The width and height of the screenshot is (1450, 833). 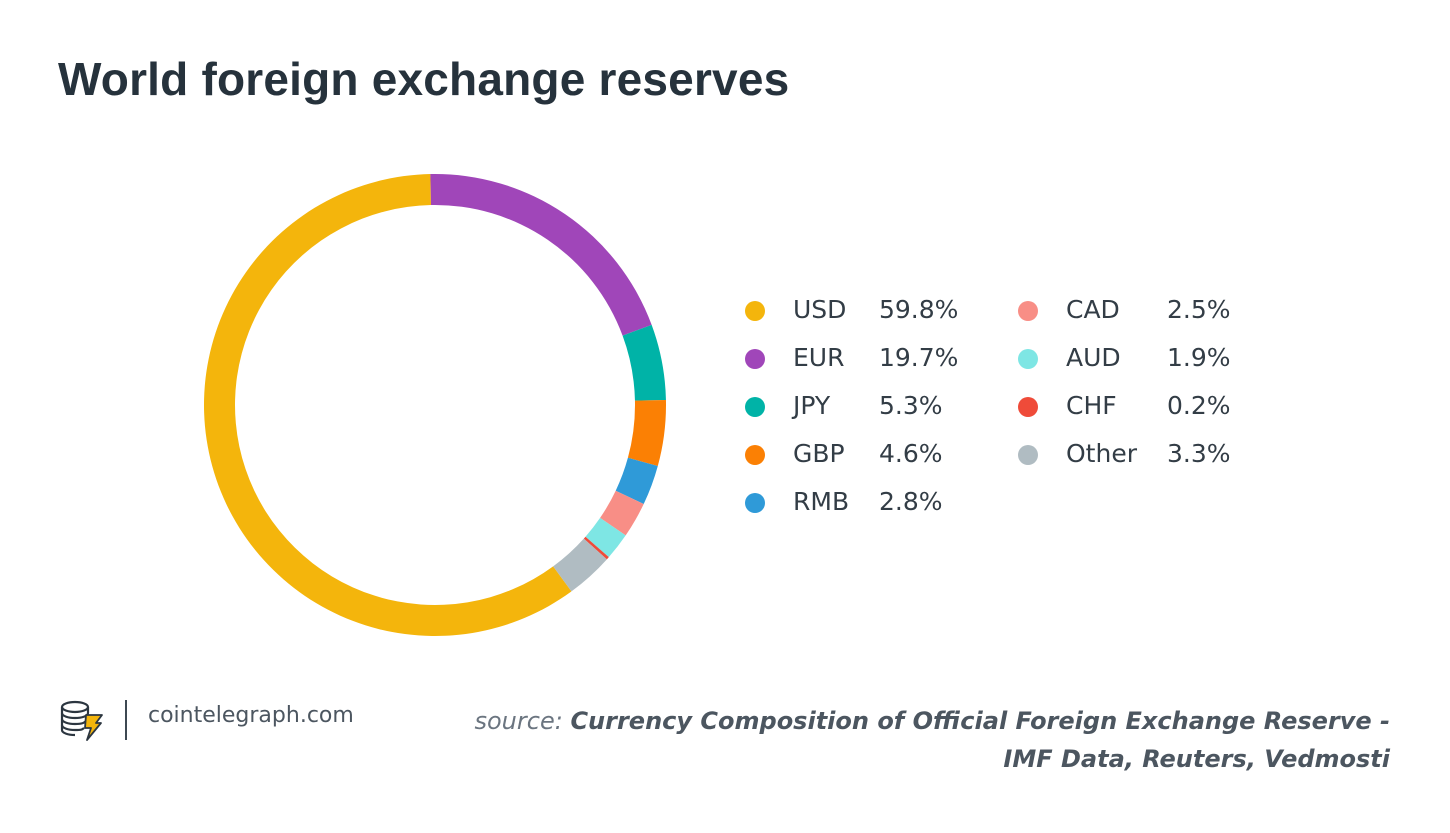 What do you see at coordinates (644, 362) in the screenshot?
I see `donut-slice-jpy` at bounding box center [644, 362].